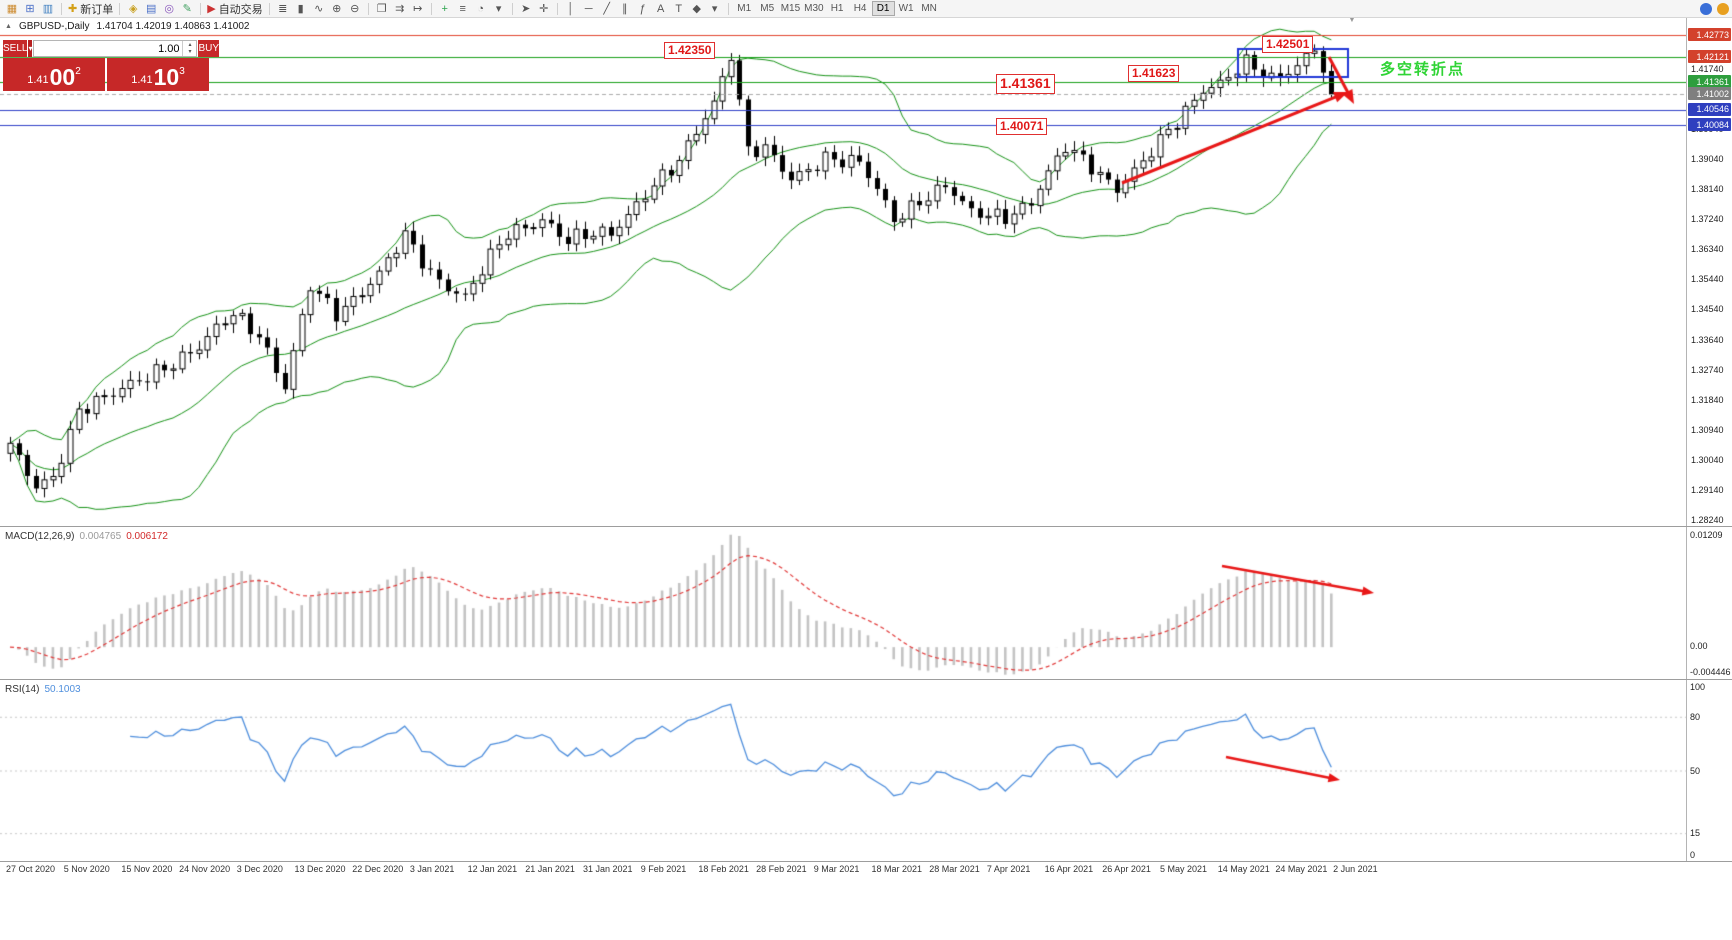 The image size is (1732, 940). I want to click on volume-step-down-icon: ▾, so click(190, 51).